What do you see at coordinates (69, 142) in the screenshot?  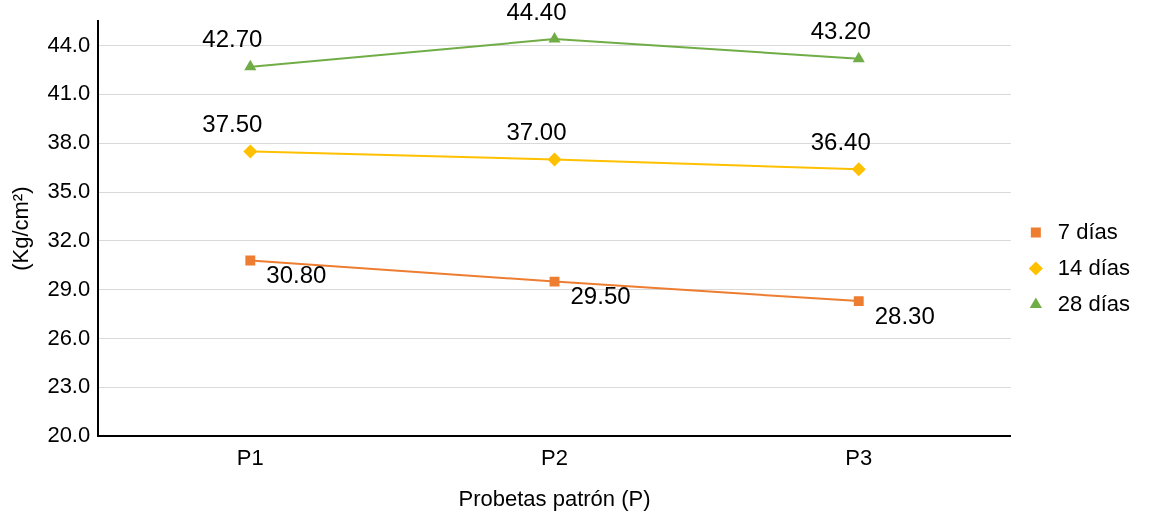 I see `y-tick-label: 38.0` at bounding box center [69, 142].